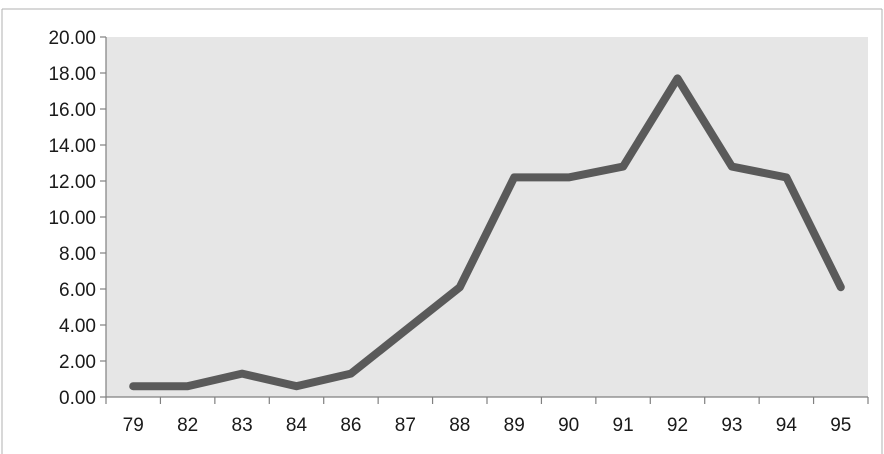 The image size is (884, 454). What do you see at coordinates (72, 146) in the screenshot?
I see `y-tick-label: 14.00` at bounding box center [72, 146].